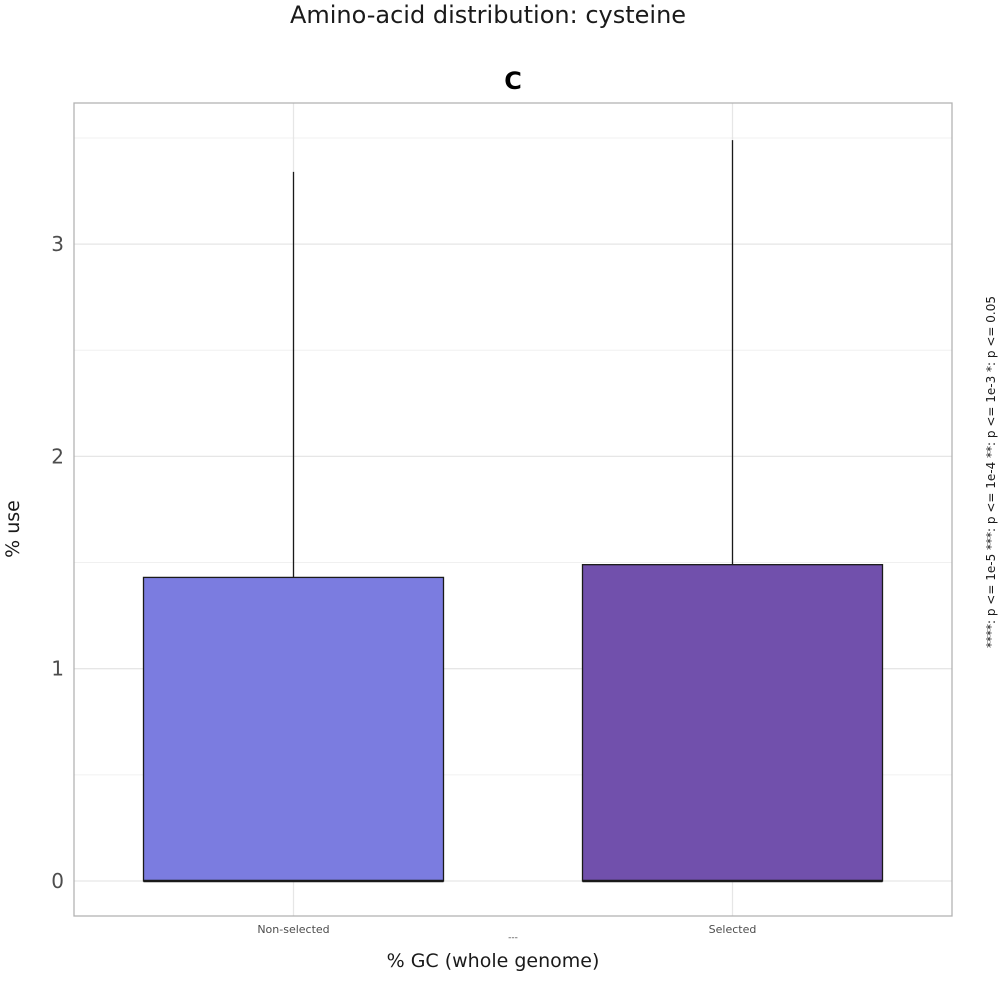 This screenshot has width=1000, height=1000. Describe the element at coordinates (57, 881) in the screenshot. I see `y-tick-label: 0` at that location.